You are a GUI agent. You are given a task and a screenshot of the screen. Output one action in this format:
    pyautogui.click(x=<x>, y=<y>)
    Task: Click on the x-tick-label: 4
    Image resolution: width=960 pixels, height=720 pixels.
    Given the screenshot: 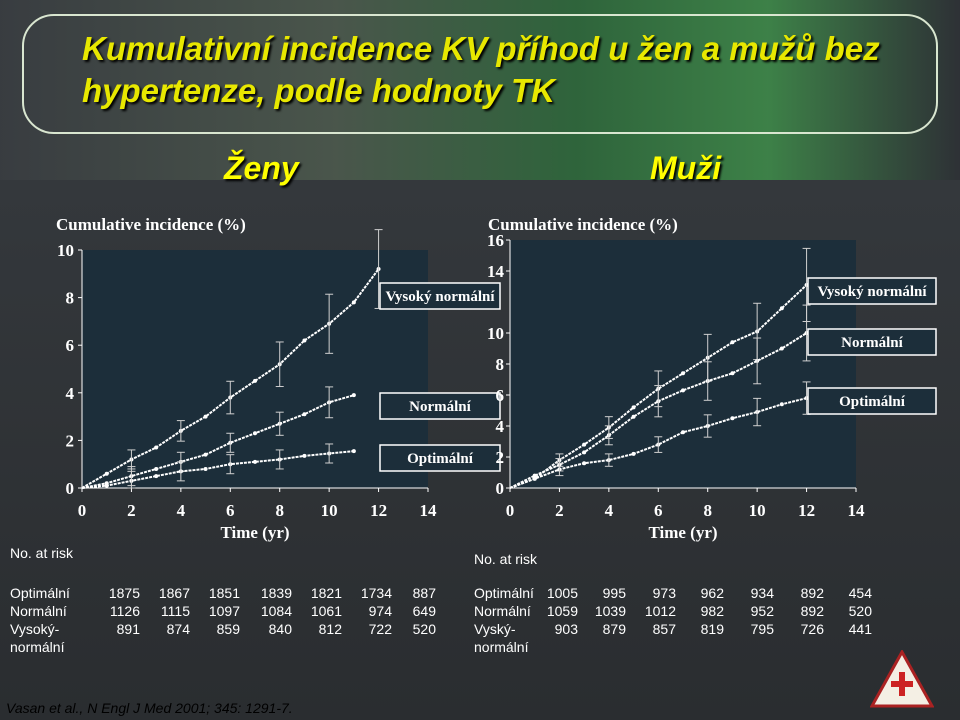 What is the action you would take?
    pyautogui.click(x=609, y=510)
    